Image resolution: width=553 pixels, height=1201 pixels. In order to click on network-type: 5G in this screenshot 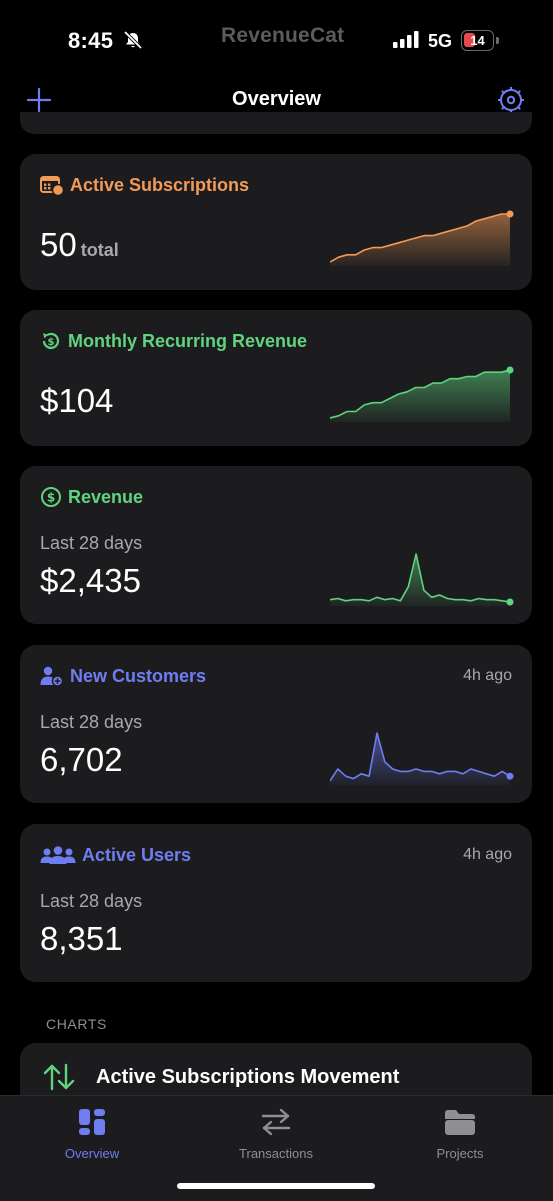, I will do `click(440, 41)`.